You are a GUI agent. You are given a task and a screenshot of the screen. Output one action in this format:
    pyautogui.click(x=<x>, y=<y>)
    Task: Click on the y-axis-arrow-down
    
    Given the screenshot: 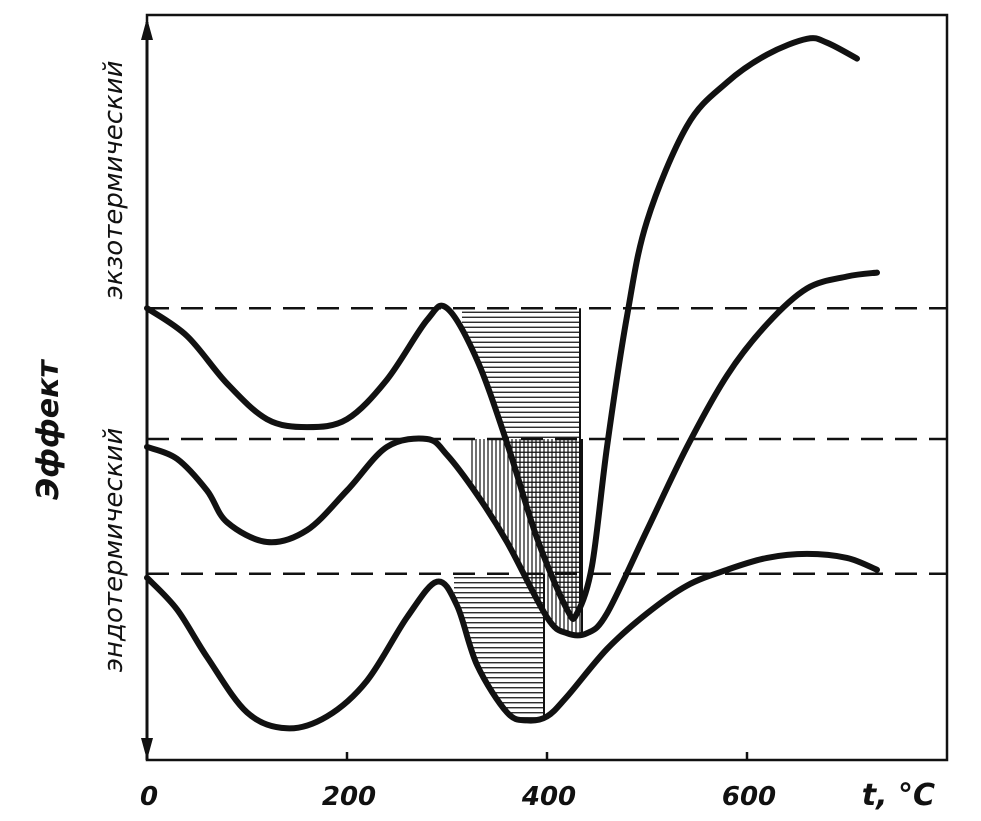 What is the action you would take?
    pyautogui.click(x=147, y=749)
    